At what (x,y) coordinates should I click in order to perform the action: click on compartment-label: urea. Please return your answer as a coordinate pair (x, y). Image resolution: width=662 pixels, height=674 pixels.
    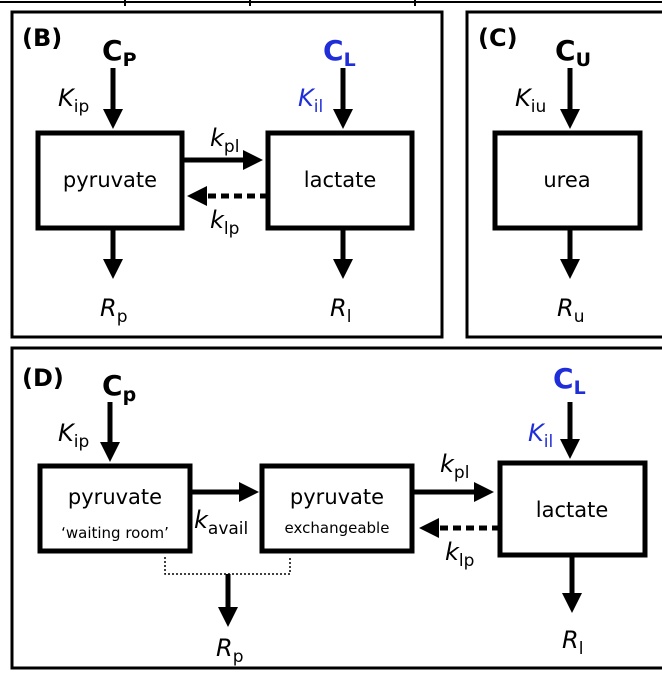
    Looking at the image, I should click on (566, 180).